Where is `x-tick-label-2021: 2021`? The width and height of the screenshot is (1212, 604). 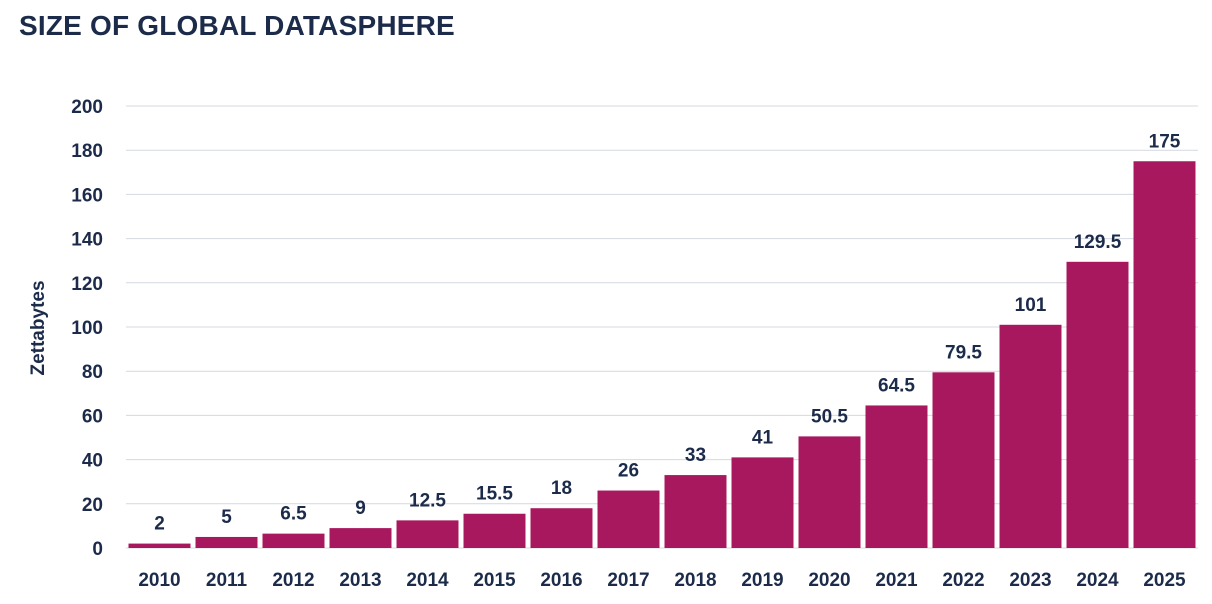
x-tick-label-2021: 2021 is located at coordinates (896, 580).